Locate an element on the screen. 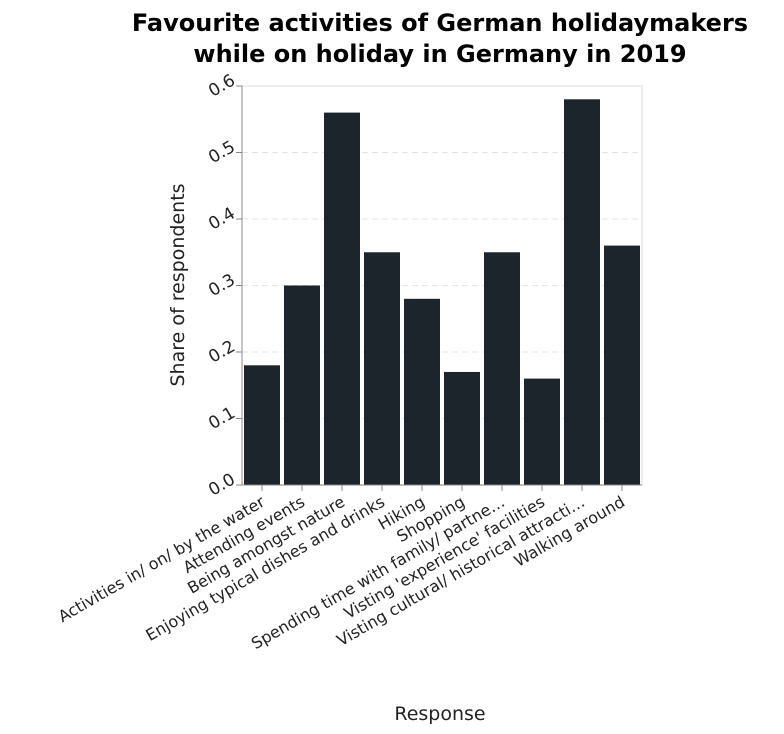 The height and width of the screenshot is (734, 784). y-axis: 0.0 0.1 0.2 0.3 0.4 0.5 0.6 is located at coordinates (224, 286).